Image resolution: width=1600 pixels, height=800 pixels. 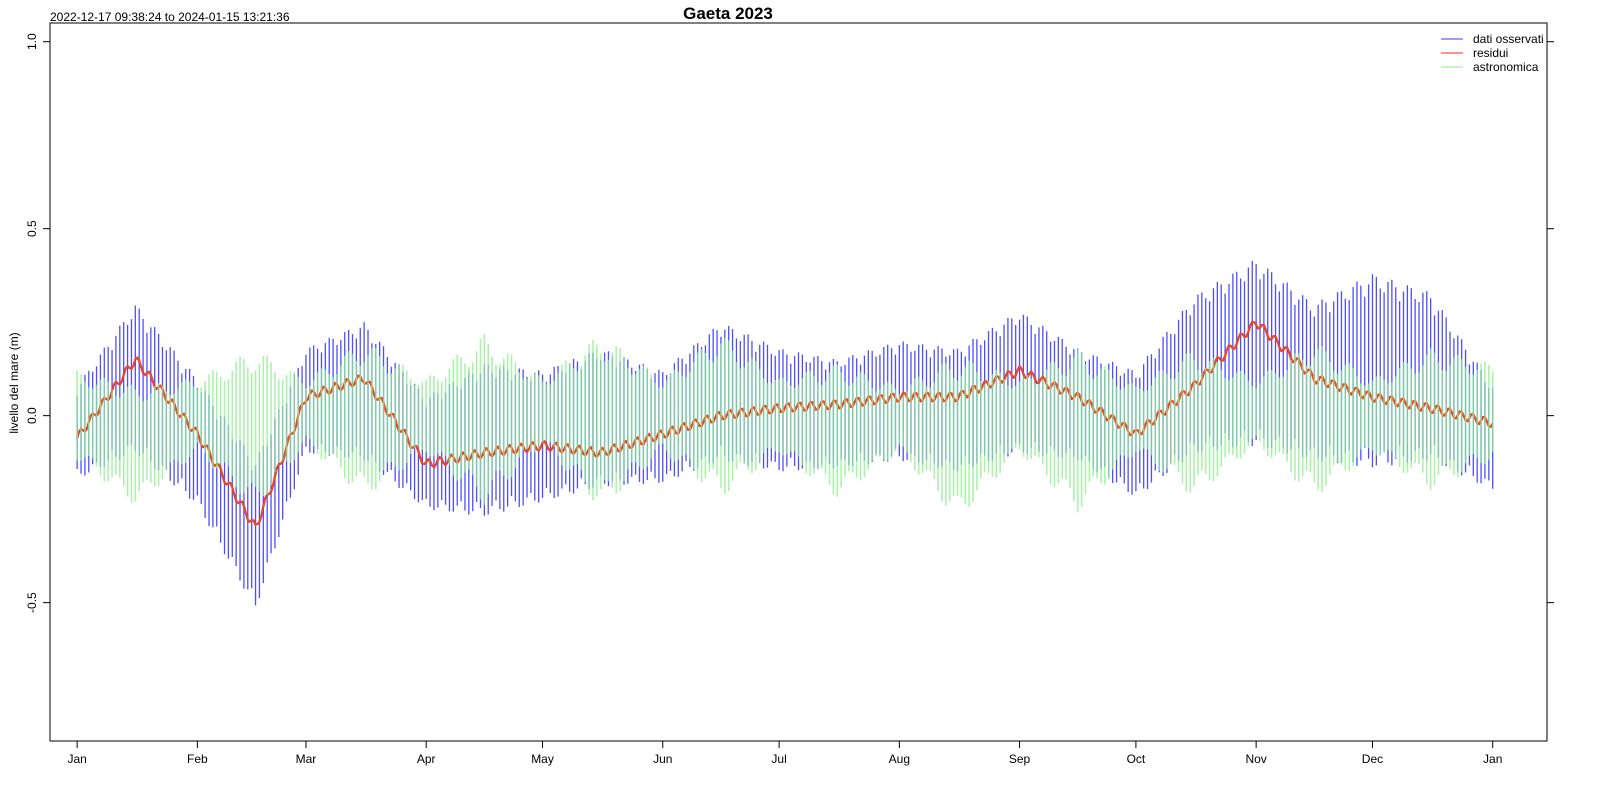 I want to click on y-axis-label: livello del mare (m), so click(x=14, y=382).